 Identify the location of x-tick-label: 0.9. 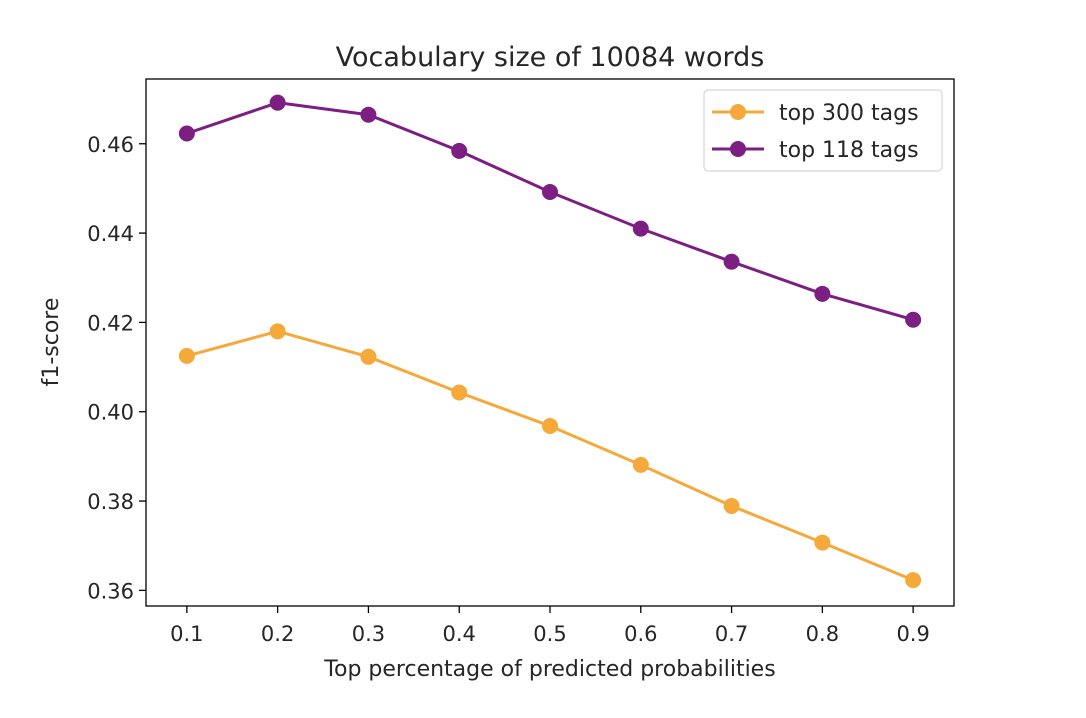
(912, 634).